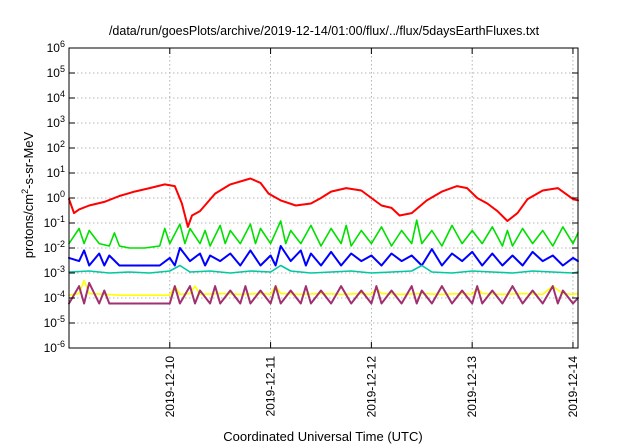 The width and height of the screenshot is (640, 448). What do you see at coordinates (61, 269) in the screenshot?
I see `y-tick-label-sup: -3` at bounding box center [61, 269].